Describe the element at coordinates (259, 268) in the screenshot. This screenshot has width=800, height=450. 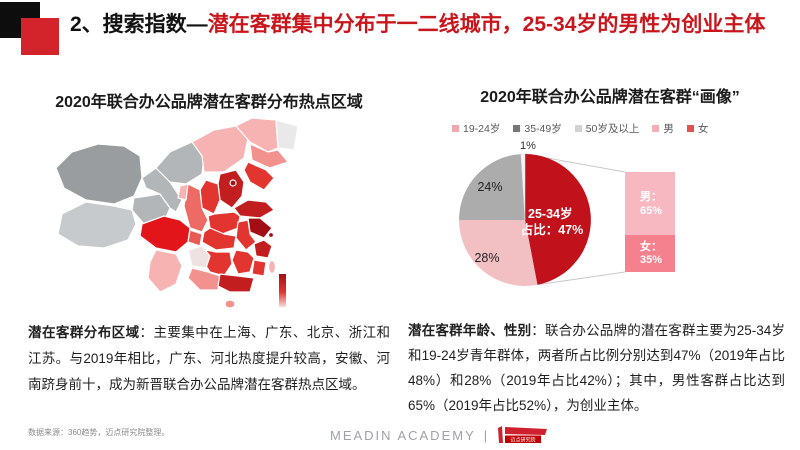
I see `map-region-fujian` at that location.